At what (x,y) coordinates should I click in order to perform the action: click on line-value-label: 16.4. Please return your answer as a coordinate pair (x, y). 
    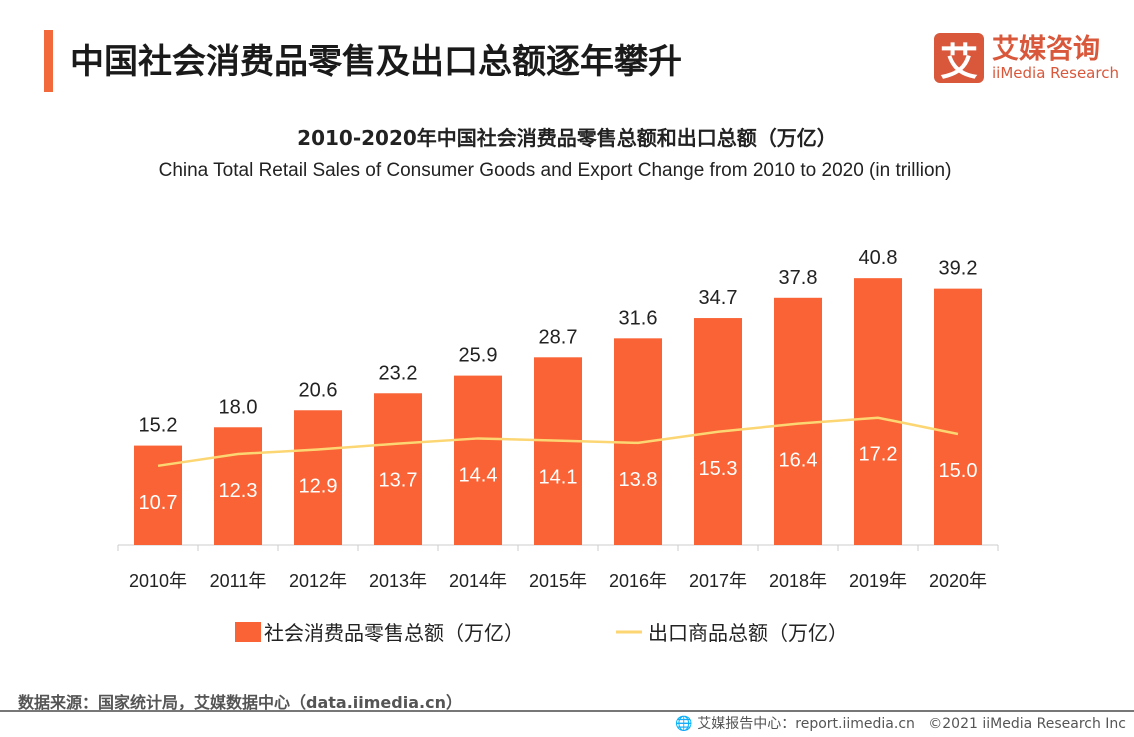
    Looking at the image, I should click on (798, 461).